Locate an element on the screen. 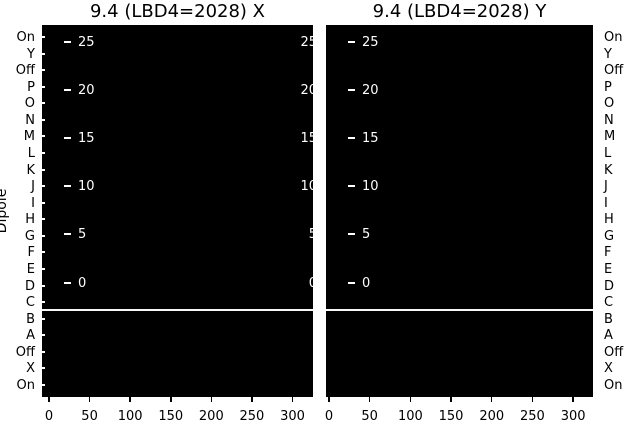 The image size is (640, 440). x-tick-label: 50 is located at coordinates (89, 416).